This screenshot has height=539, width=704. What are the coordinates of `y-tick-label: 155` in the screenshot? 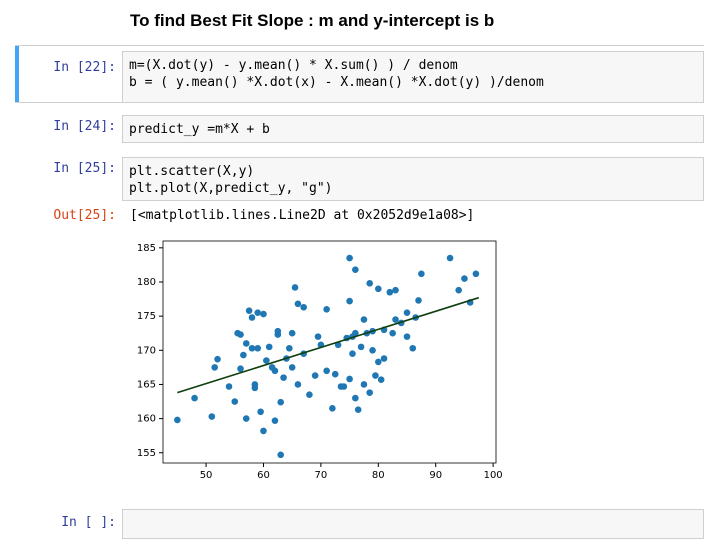 It's located at (146, 453).